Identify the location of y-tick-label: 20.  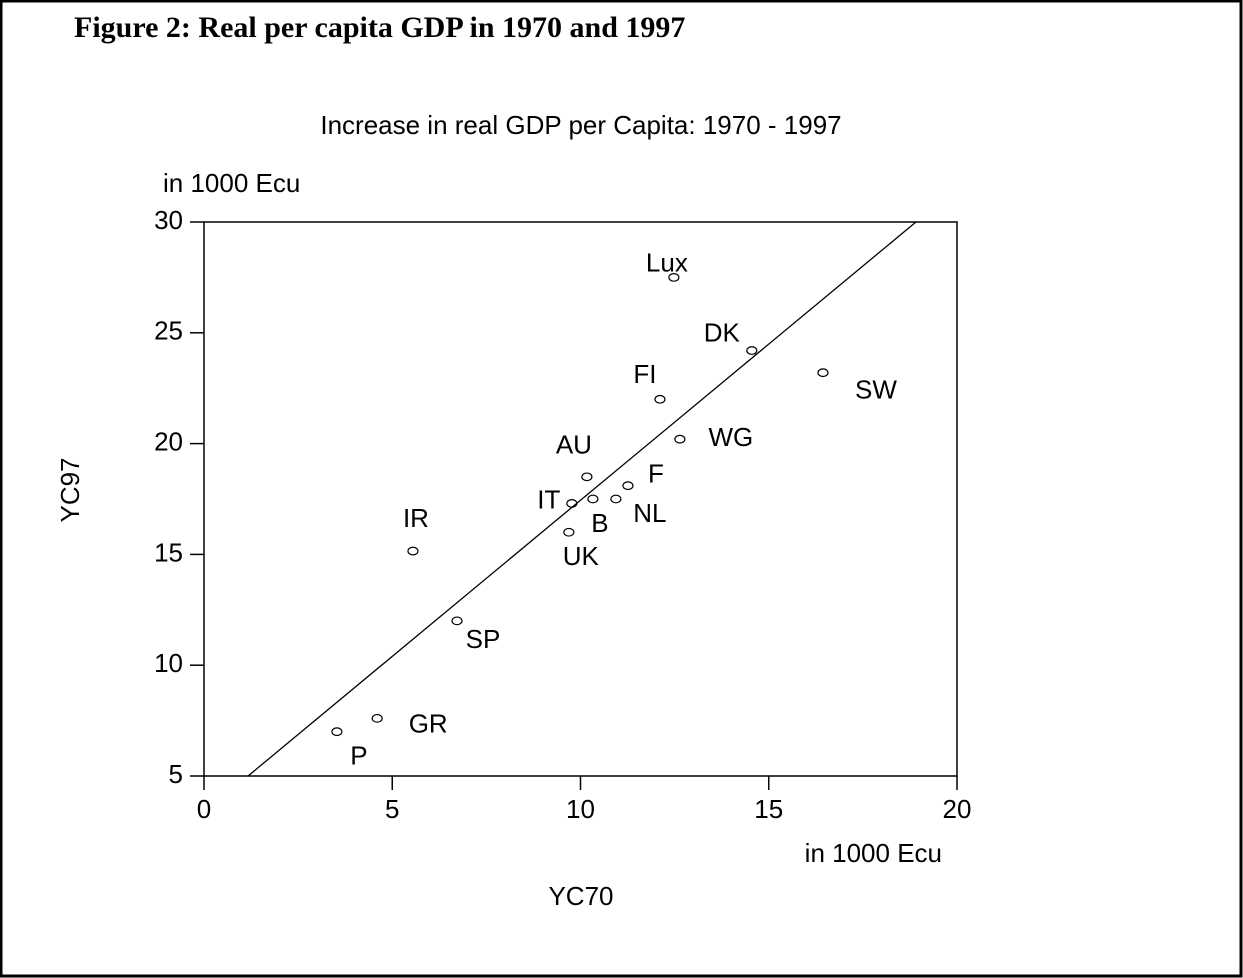
(168, 441).